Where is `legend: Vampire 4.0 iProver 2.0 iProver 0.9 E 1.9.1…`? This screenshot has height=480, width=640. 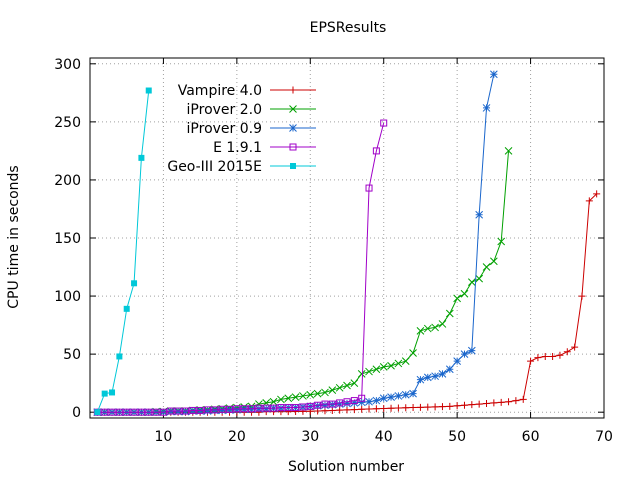 legend: Vampire 4.0 iProver 2.0 iProver 0.9 E 1.9.1… is located at coordinates (241, 129).